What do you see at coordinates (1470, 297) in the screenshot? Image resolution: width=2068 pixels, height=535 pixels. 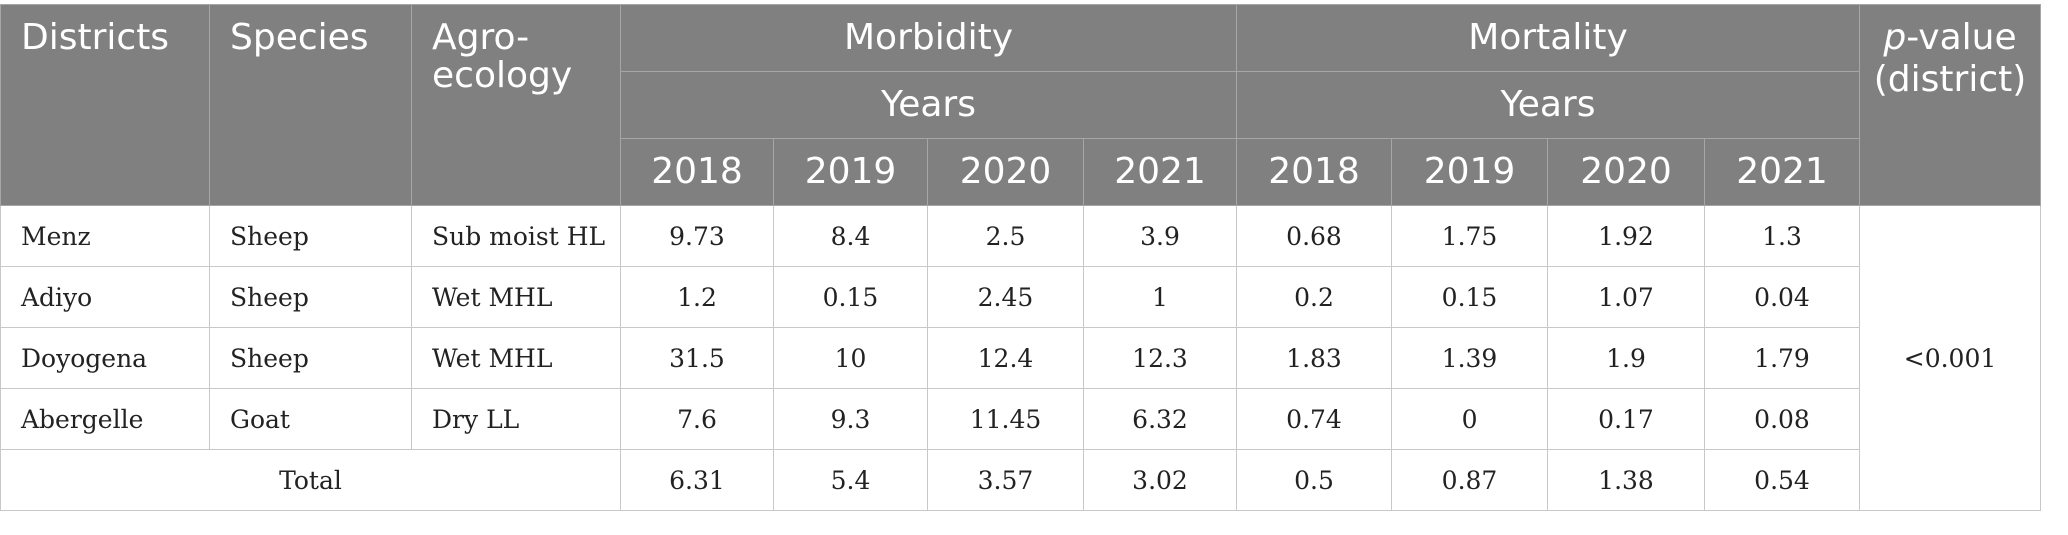 I see `mortality-cell: 0.15` at bounding box center [1470, 297].